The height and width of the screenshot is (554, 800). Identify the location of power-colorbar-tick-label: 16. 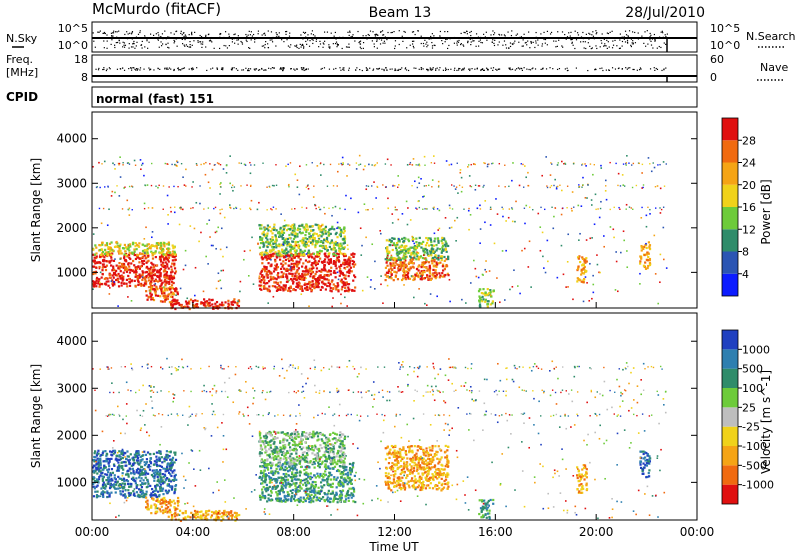
(749, 207).